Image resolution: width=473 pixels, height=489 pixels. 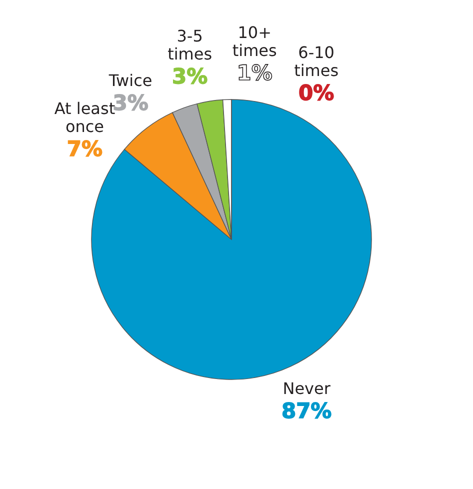 I want to click on slice-label: Twice, so click(x=130, y=80).